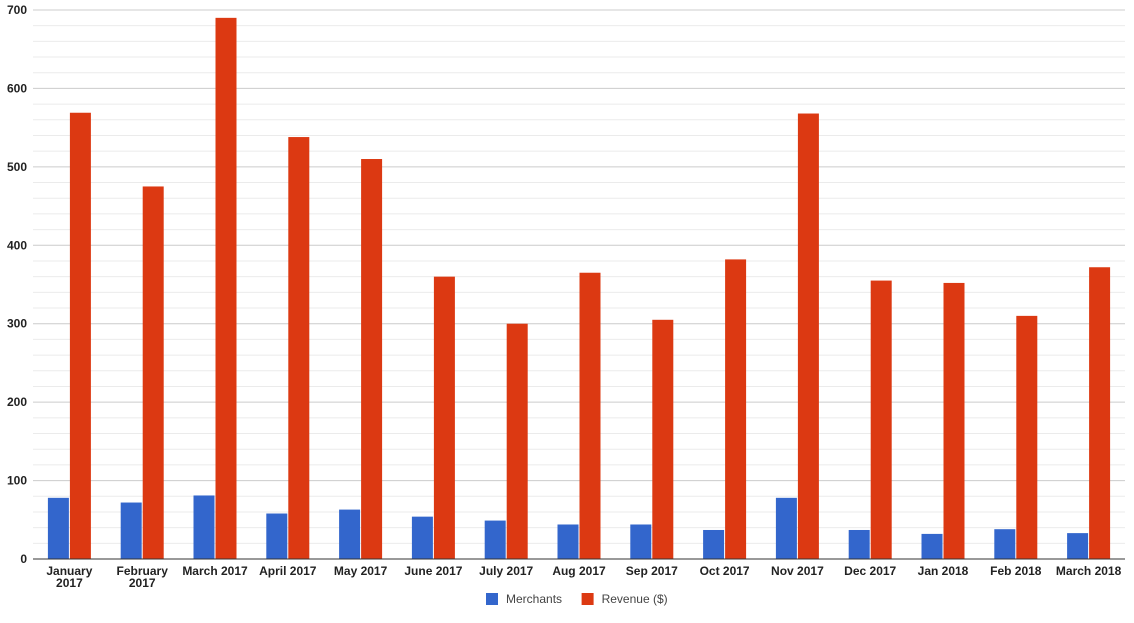  I want to click on x-tick-label: March 2018, so click(1089, 571).